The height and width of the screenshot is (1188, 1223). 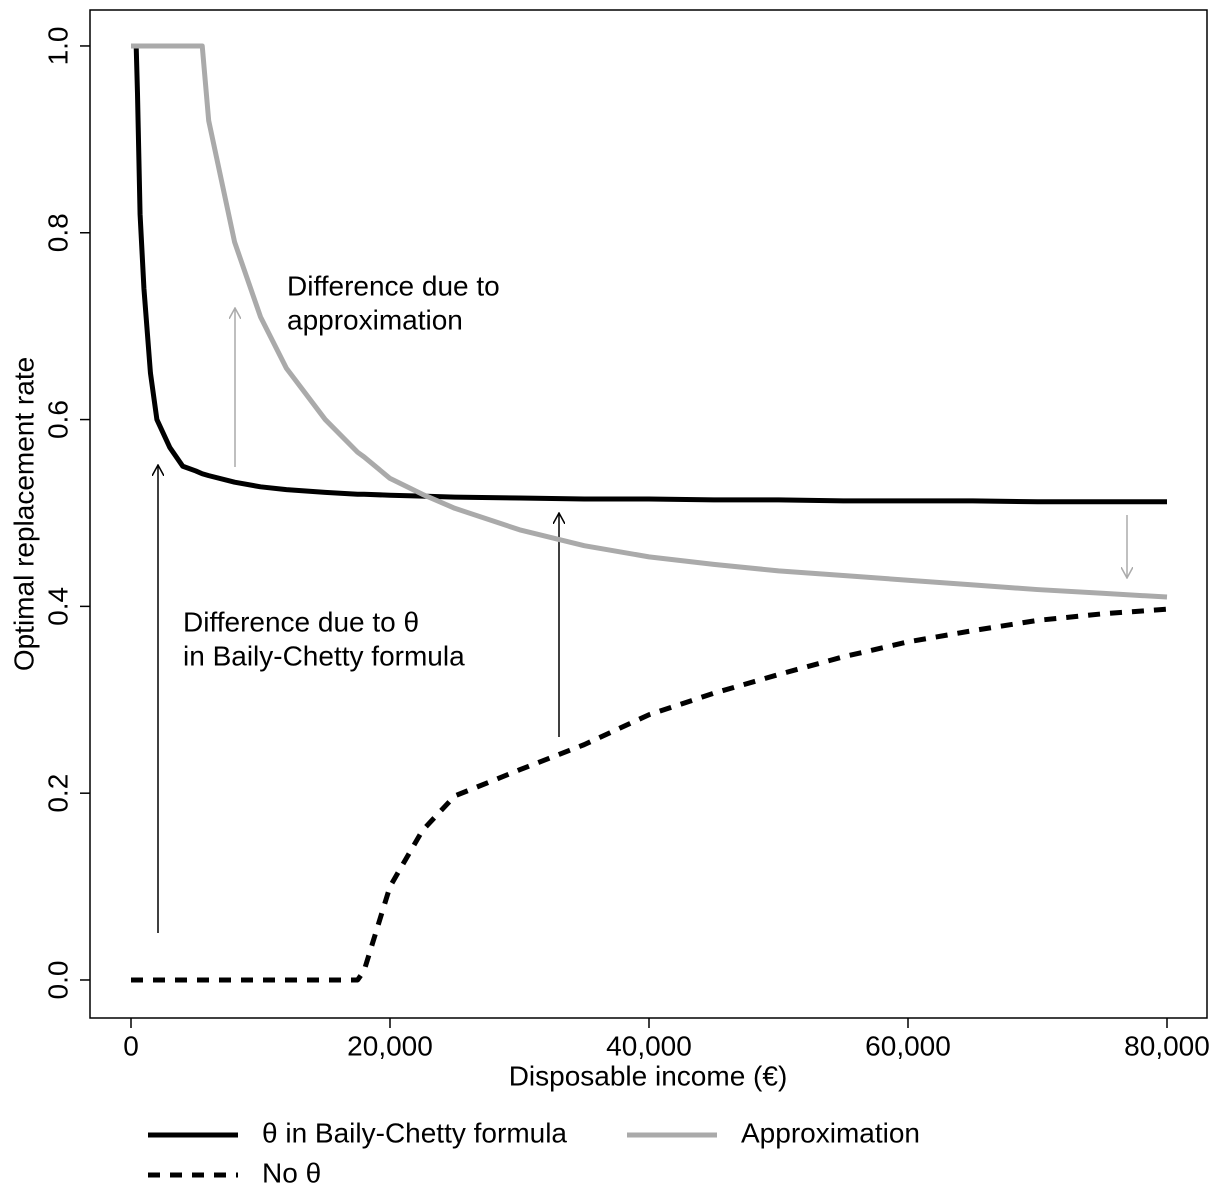 I want to click on y-tick-label: 1.0, so click(x=57, y=45).